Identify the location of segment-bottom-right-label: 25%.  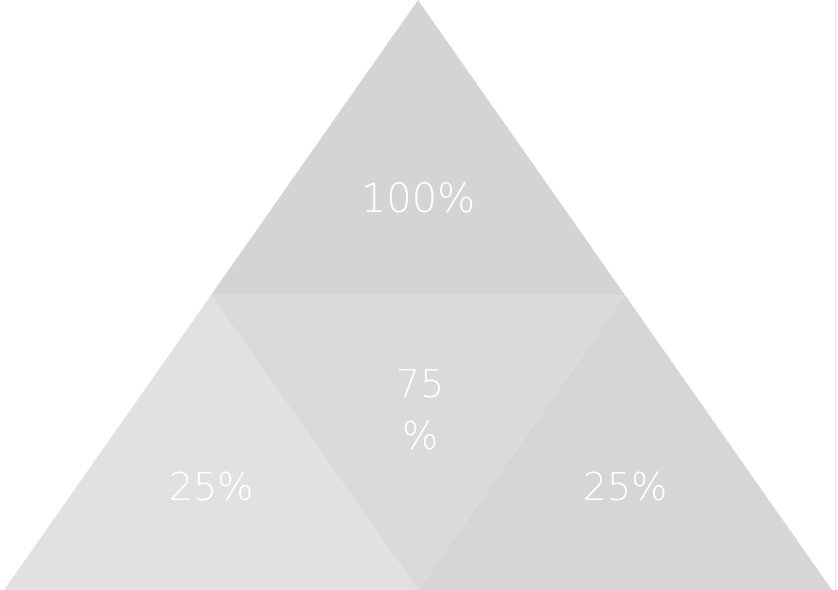
(625, 487).